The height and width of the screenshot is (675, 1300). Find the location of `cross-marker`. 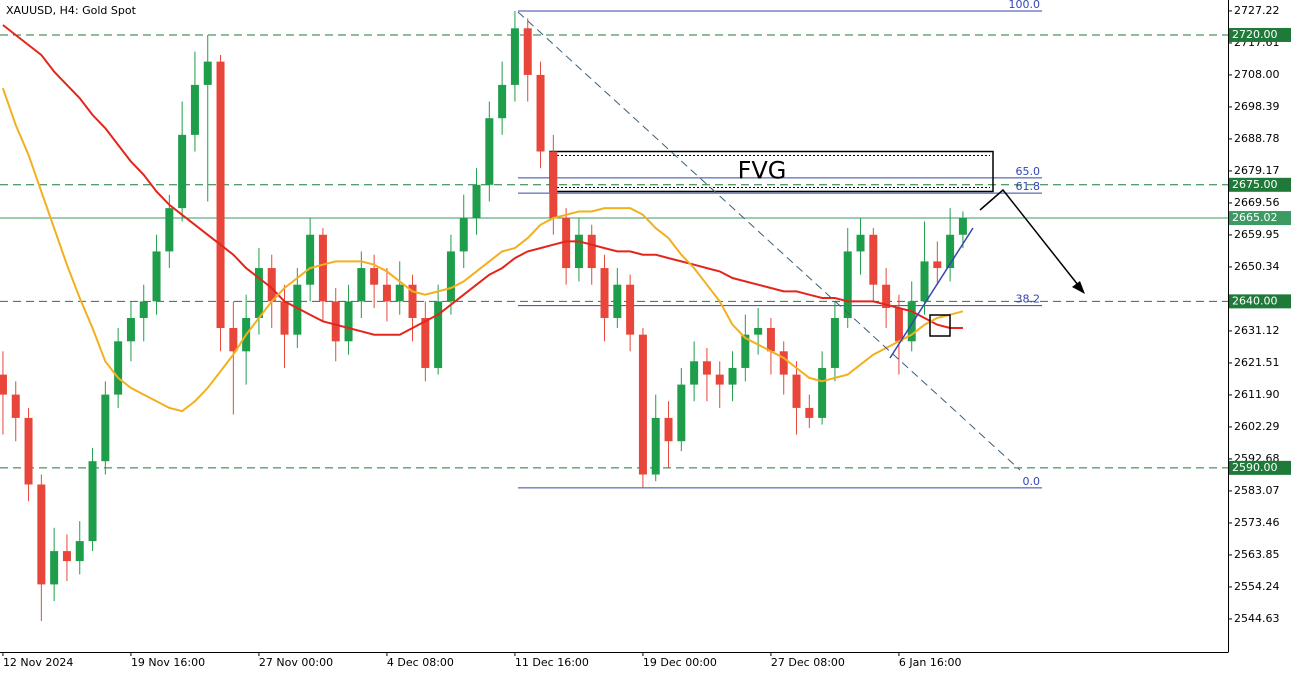

cross-marker is located at coordinates (940, 325).